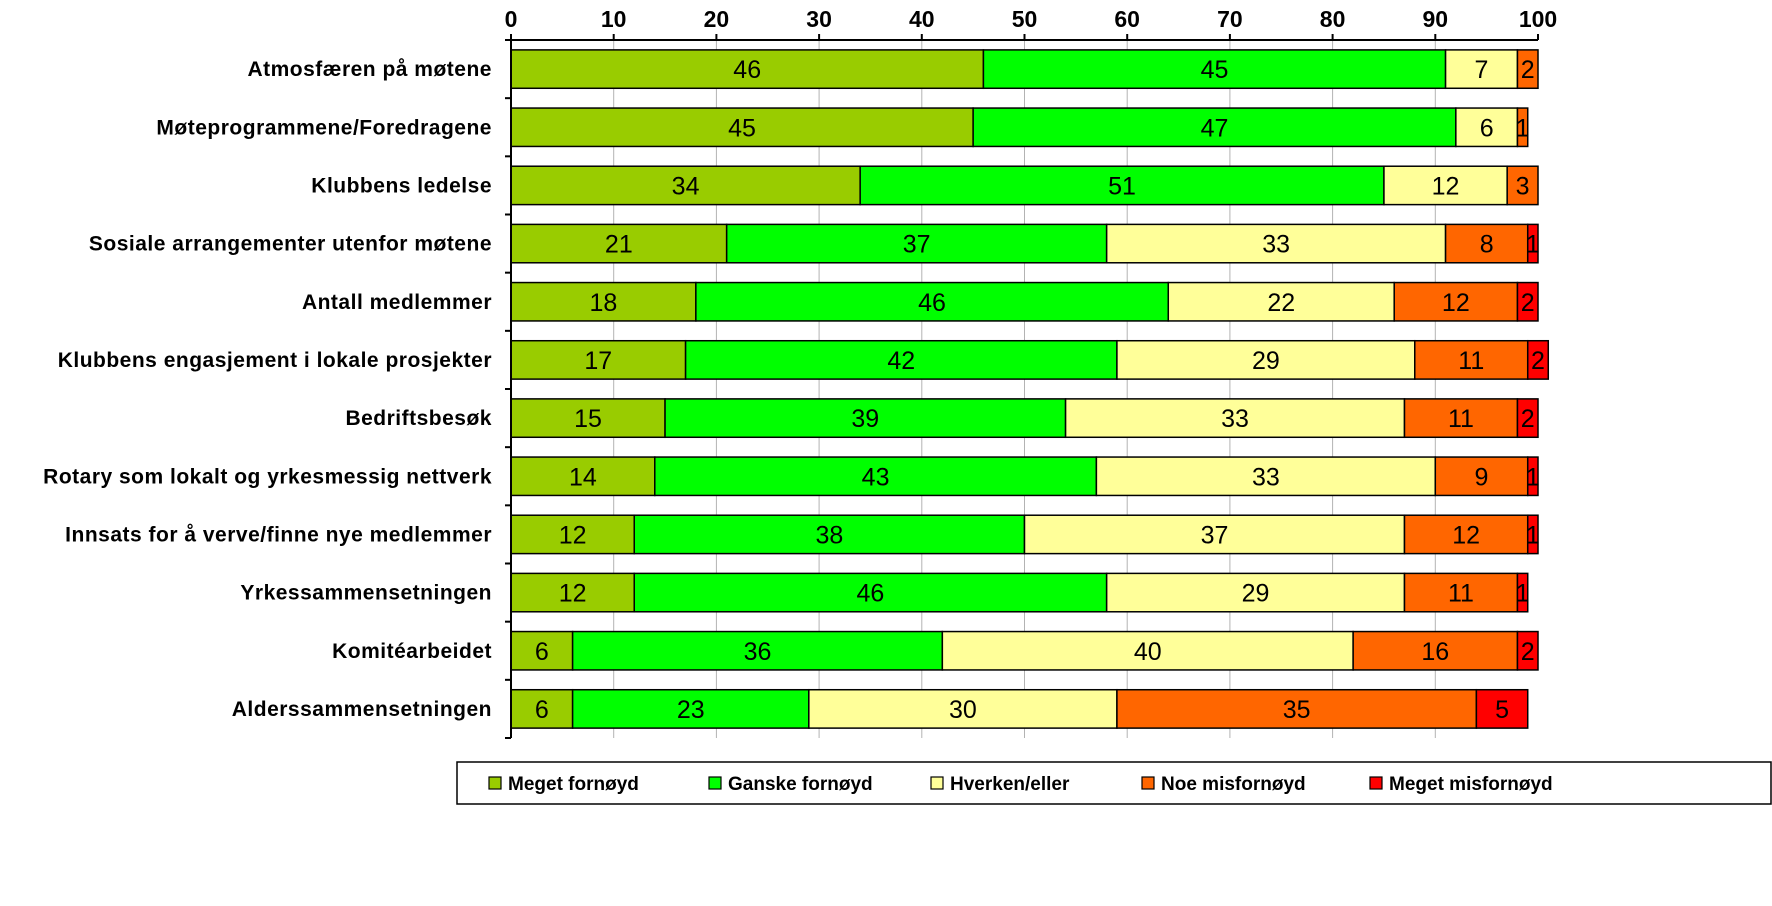 This screenshot has width=1772, height=906. I want to click on data-label: 15, so click(588, 419).